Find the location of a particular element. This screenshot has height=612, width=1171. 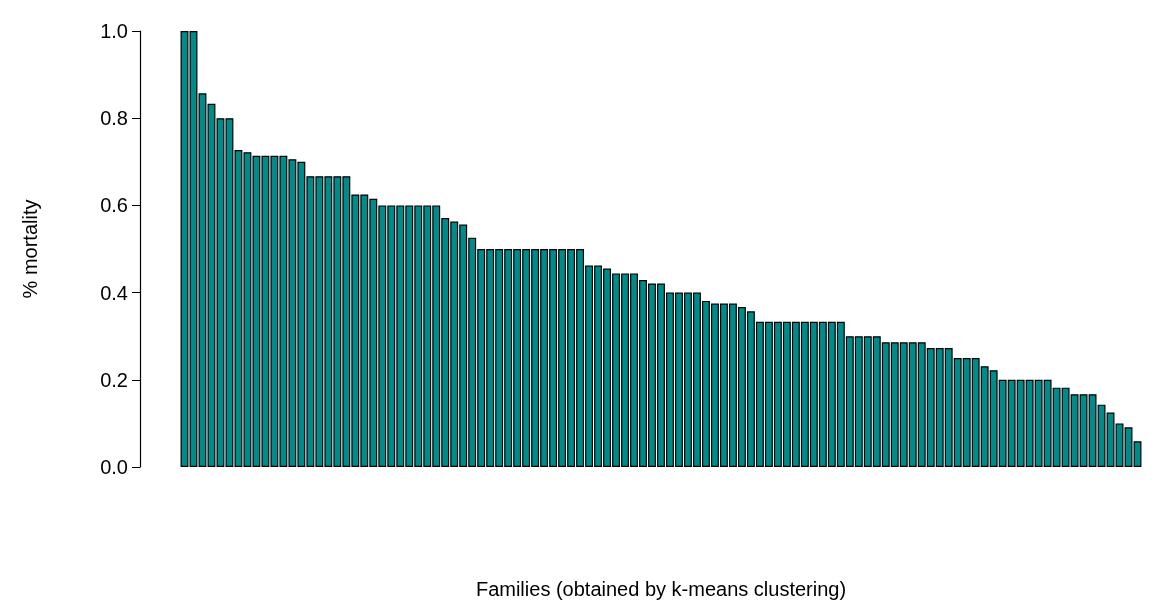

y-tick-label: 1.0 is located at coordinates (114, 31).